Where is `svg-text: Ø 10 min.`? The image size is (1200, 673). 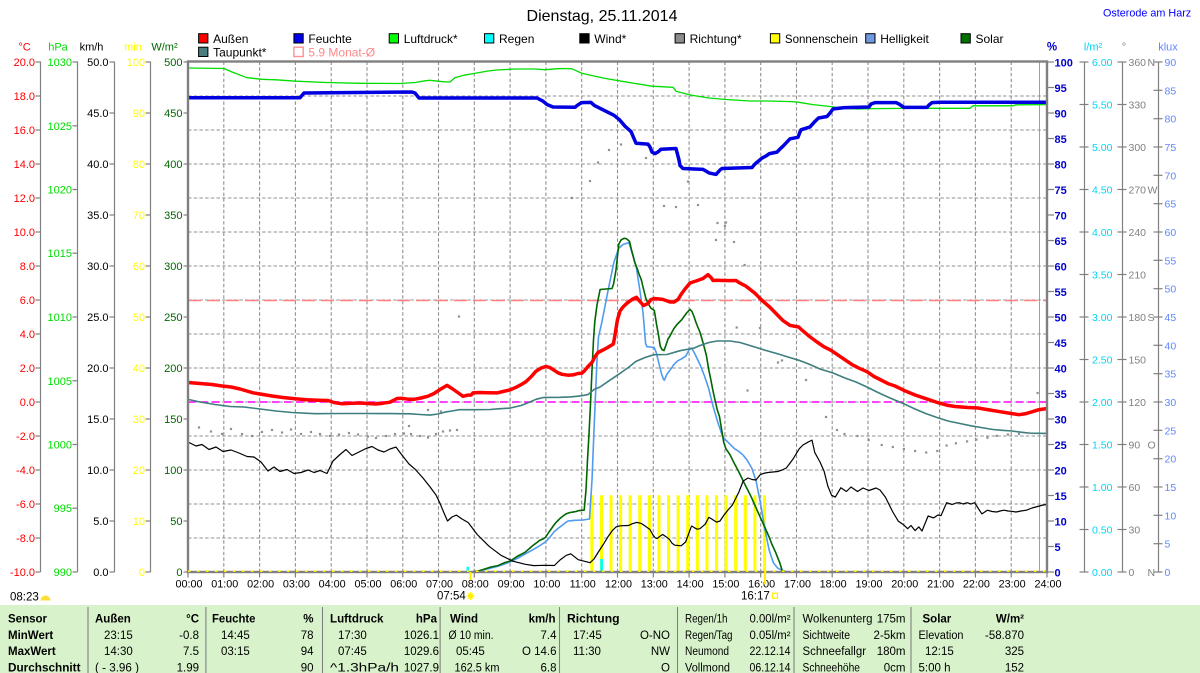 svg-text: Ø 10 min. is located at coordinates (471, 636).